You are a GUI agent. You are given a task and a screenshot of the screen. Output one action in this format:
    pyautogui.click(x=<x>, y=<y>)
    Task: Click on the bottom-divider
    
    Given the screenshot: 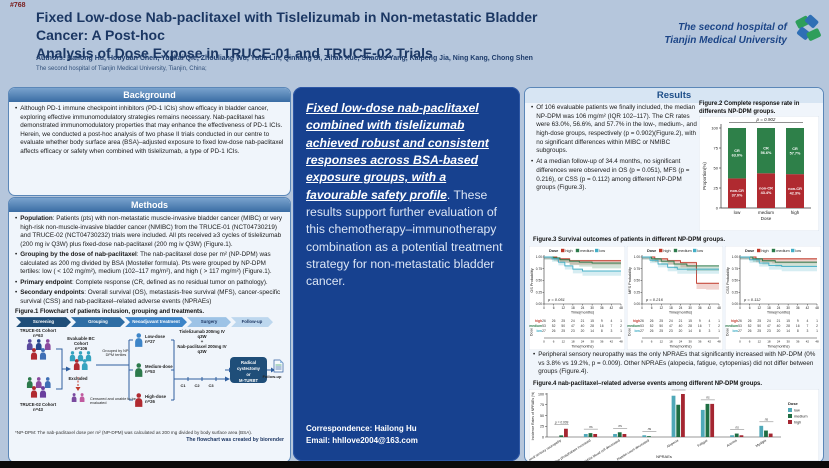 What is the action you would take?
    pyautogui.click(x=414, y=464)
    